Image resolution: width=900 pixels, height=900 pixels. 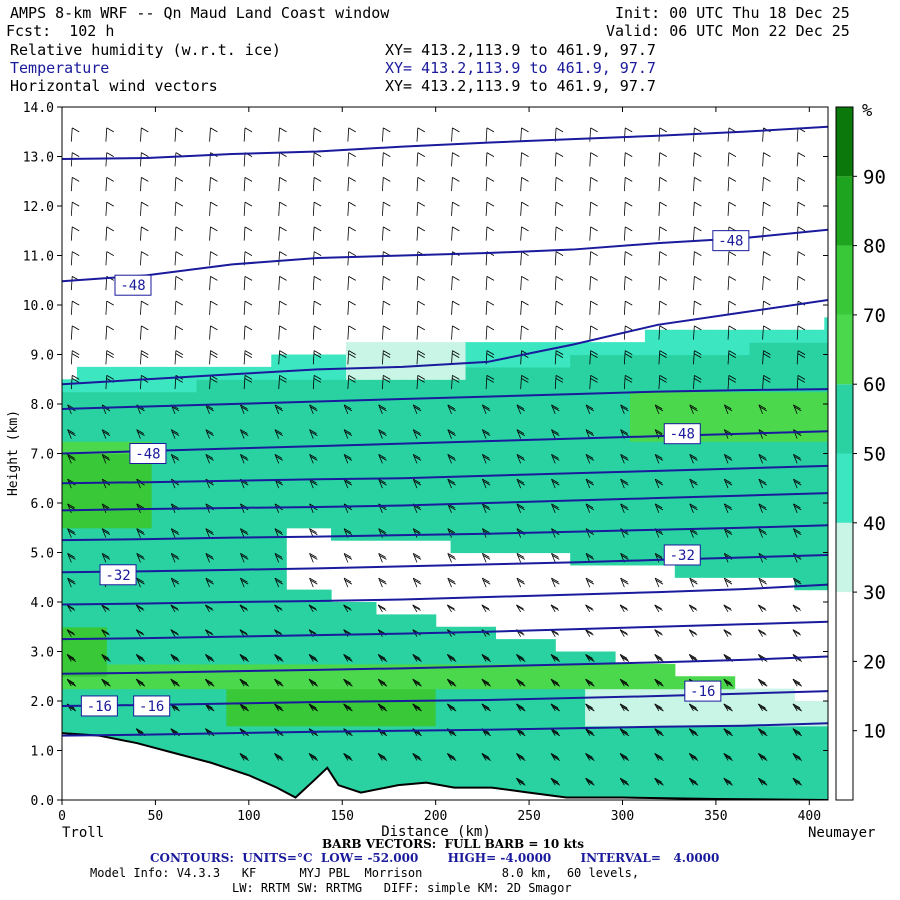 What do you see at coordinates (42, 801) in the screenshot?
I see `y-tick-label: 0.0` at bounding box center [42, 801].